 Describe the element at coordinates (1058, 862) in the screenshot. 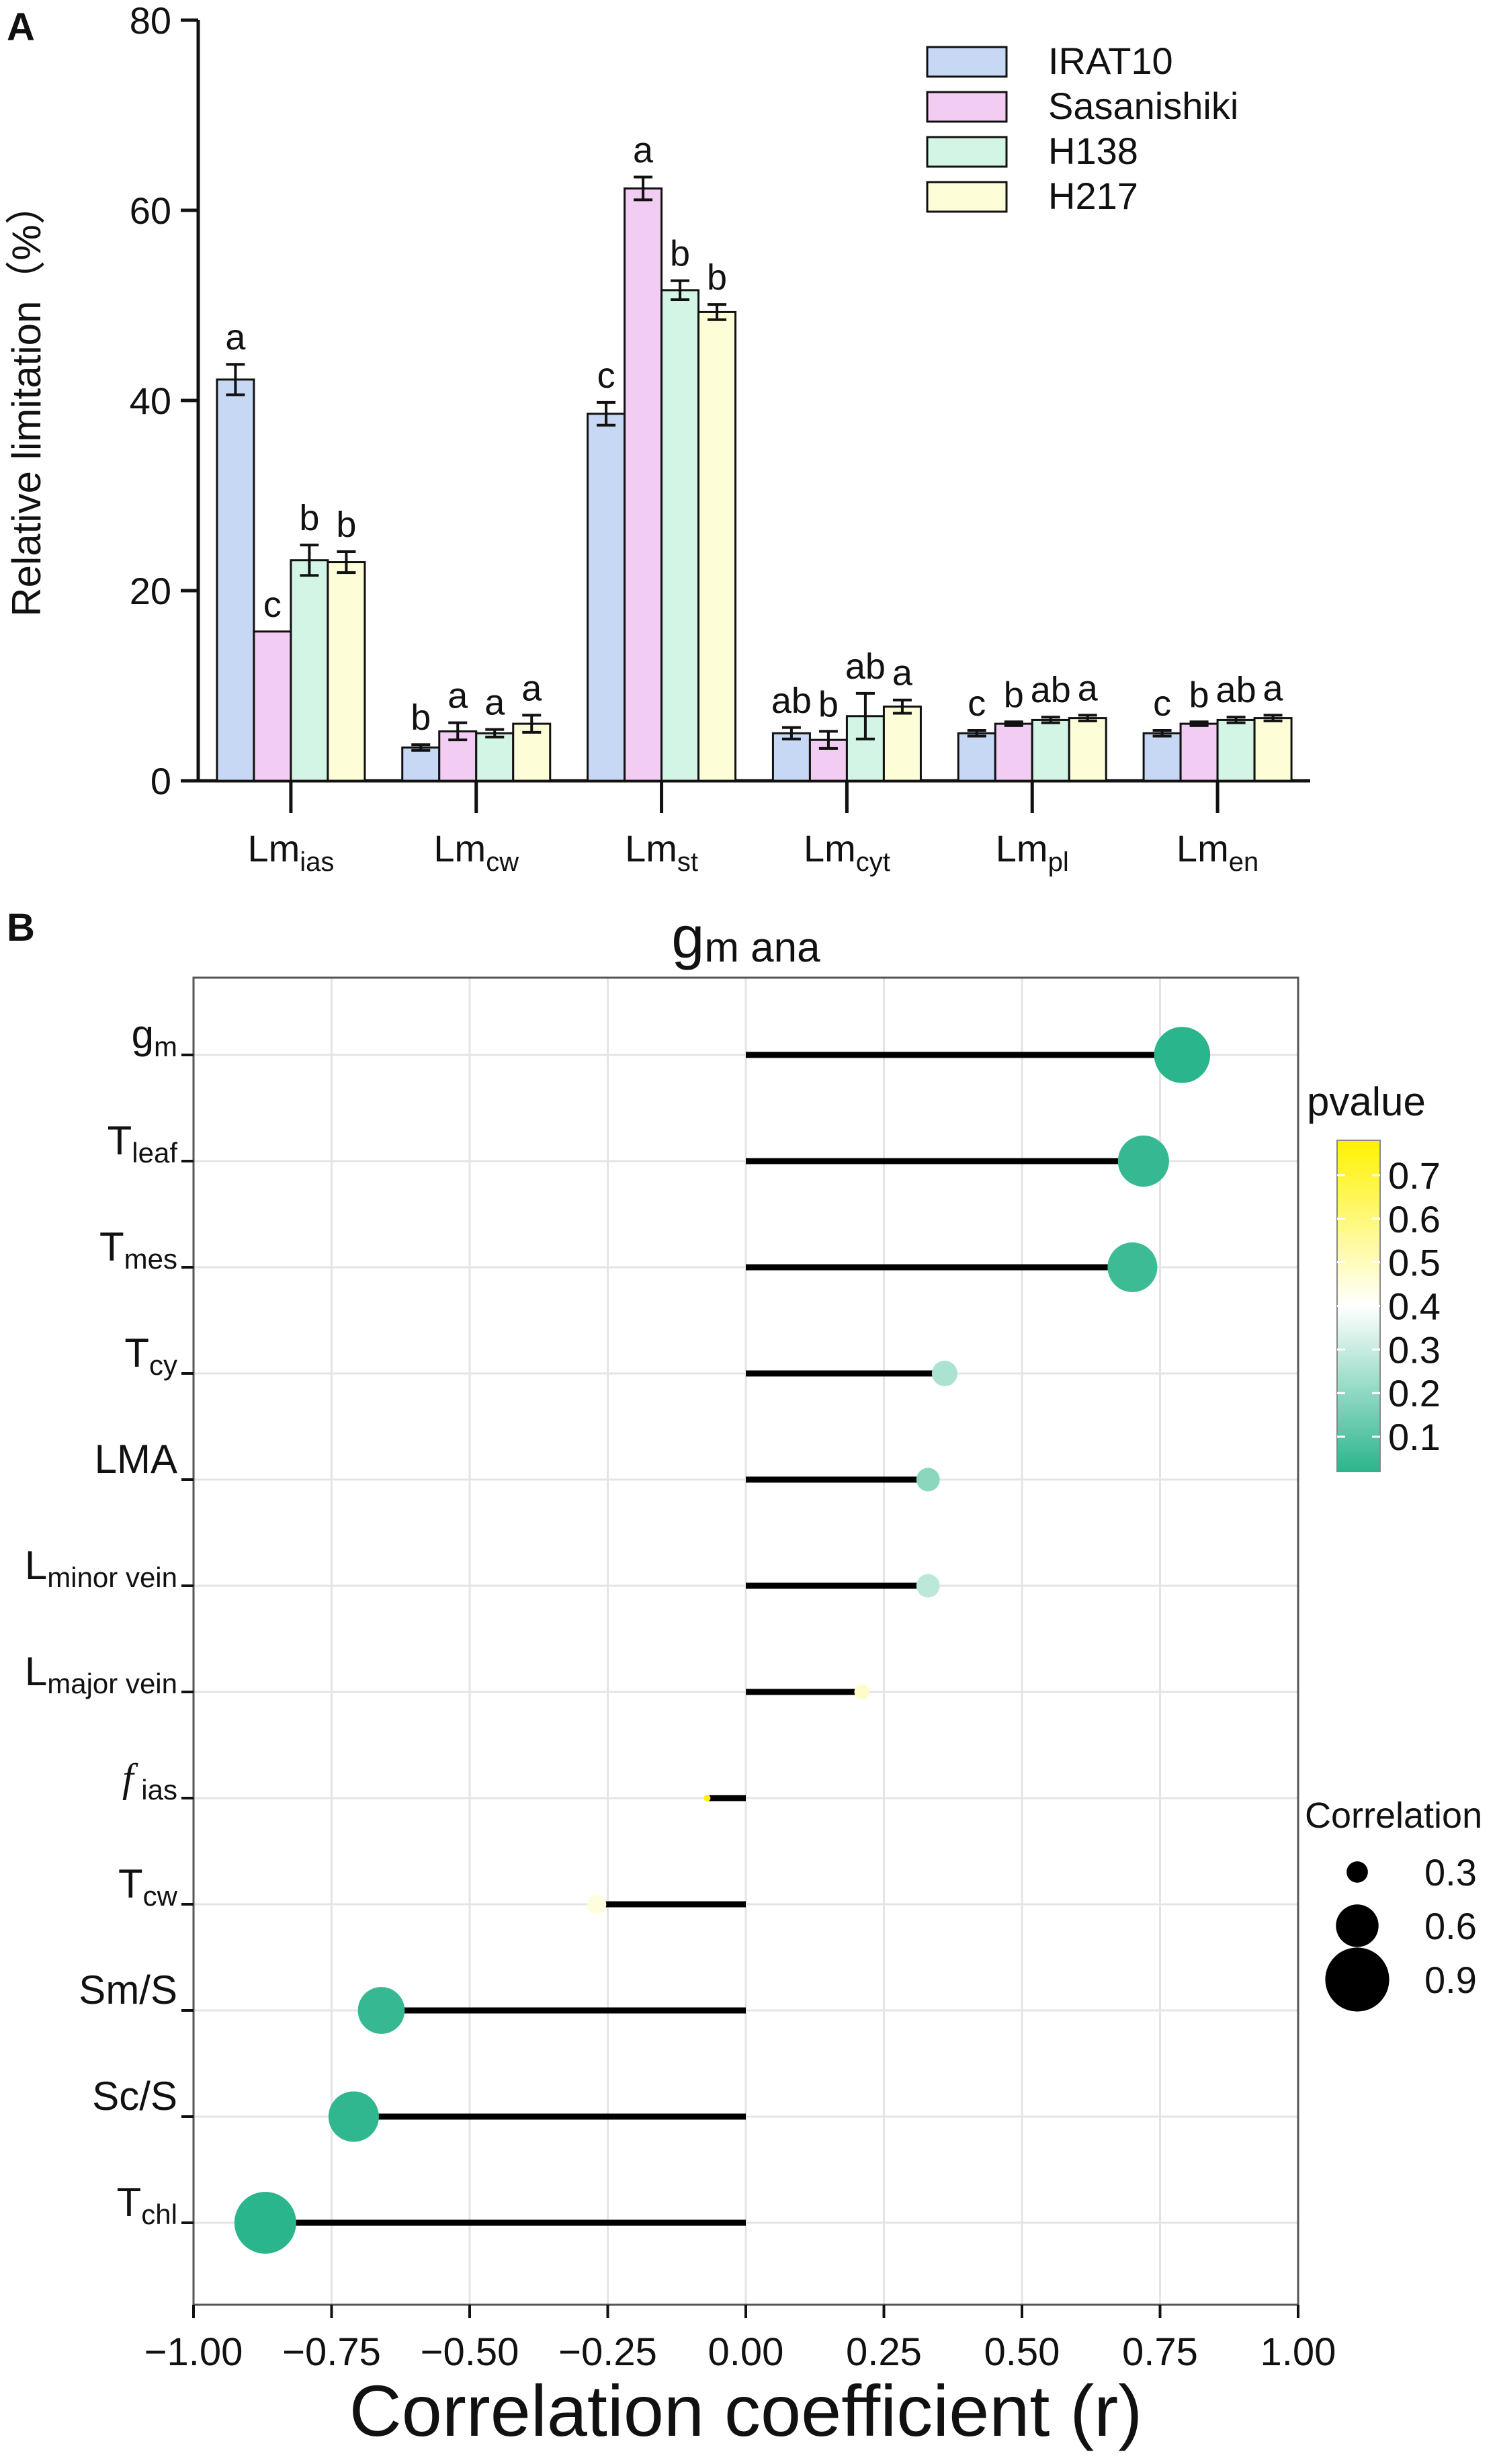

I see `x-tick-label-sub: pl` at that location.